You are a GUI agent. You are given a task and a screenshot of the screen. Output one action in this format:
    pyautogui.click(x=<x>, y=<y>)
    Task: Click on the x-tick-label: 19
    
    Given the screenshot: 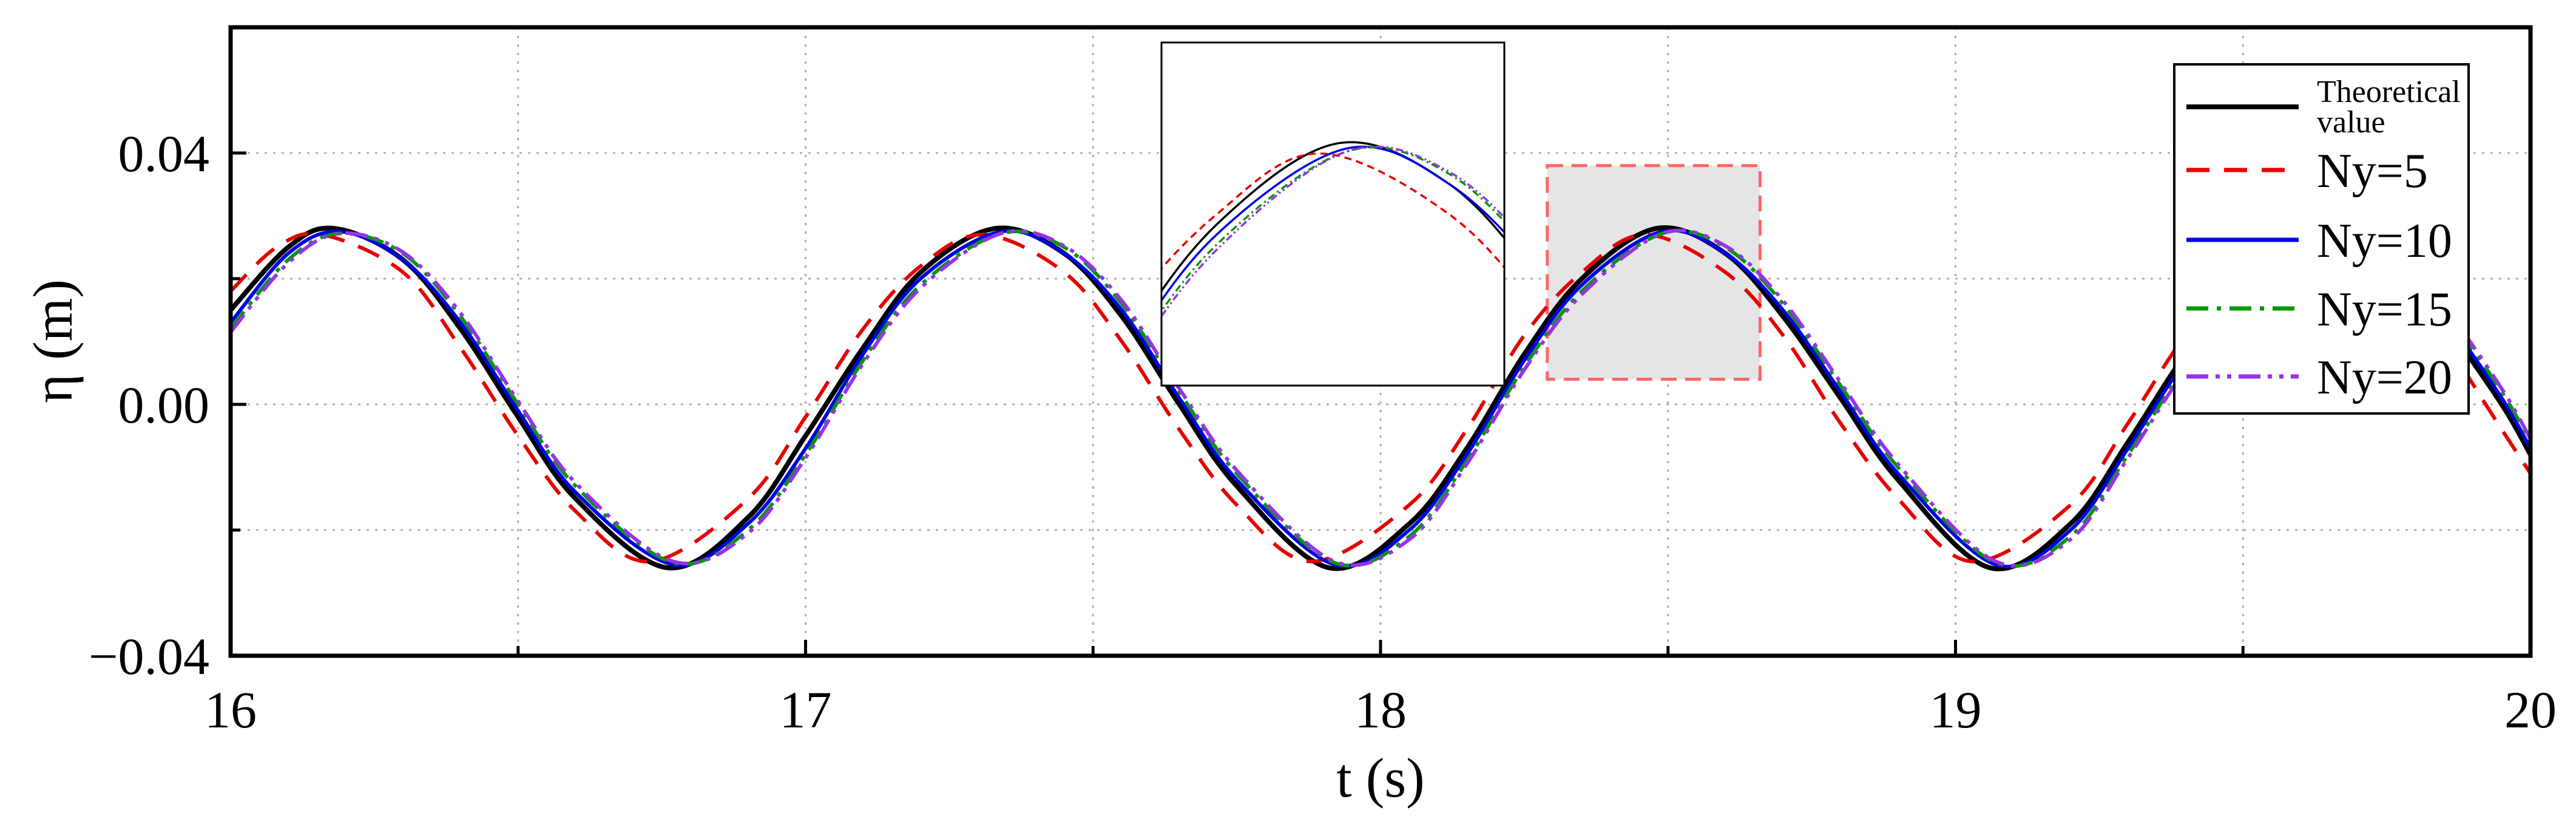 What is the action you would take?
    pyautogui.click(x=1956, y=710)
    